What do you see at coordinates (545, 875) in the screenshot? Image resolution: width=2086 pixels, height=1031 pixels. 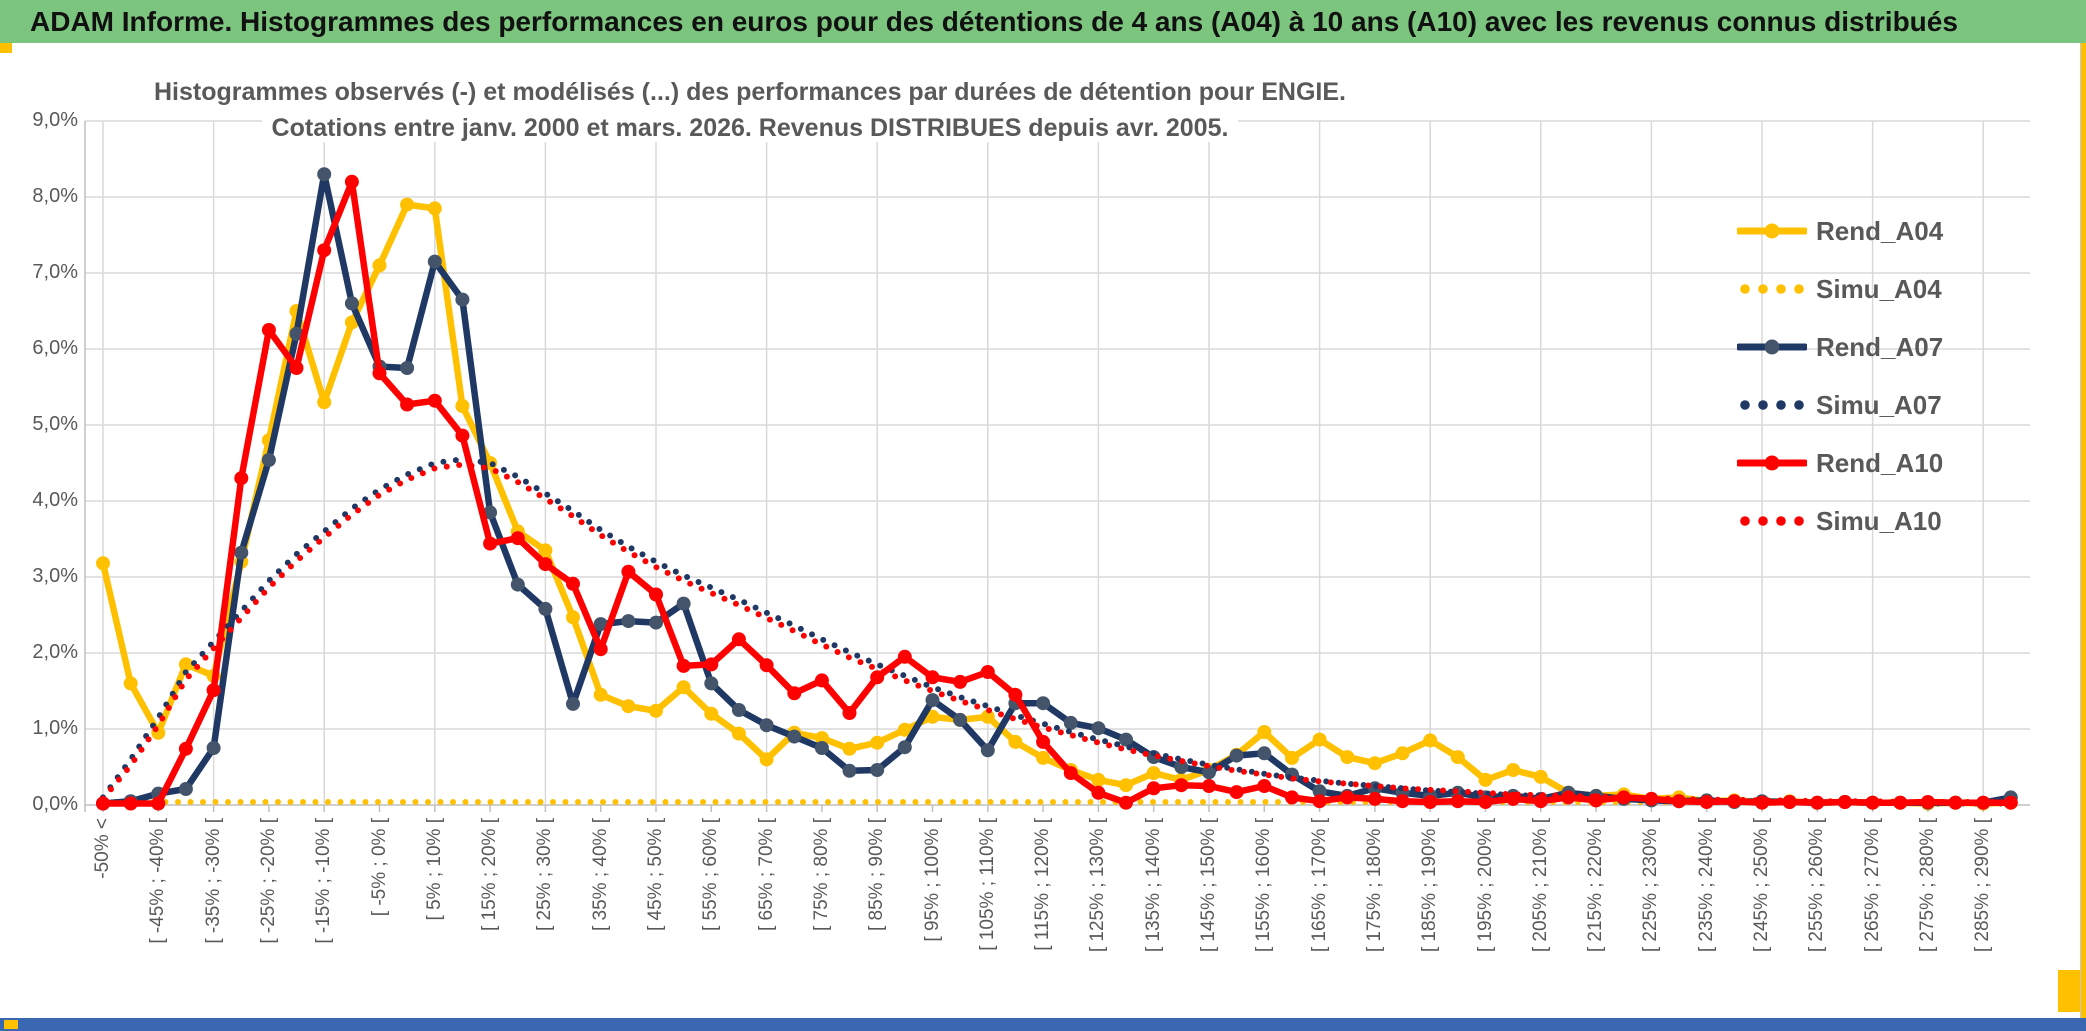 I see `x-axis-tick-label: [ 25% ; 30% [` at bounding box center [545, 875].